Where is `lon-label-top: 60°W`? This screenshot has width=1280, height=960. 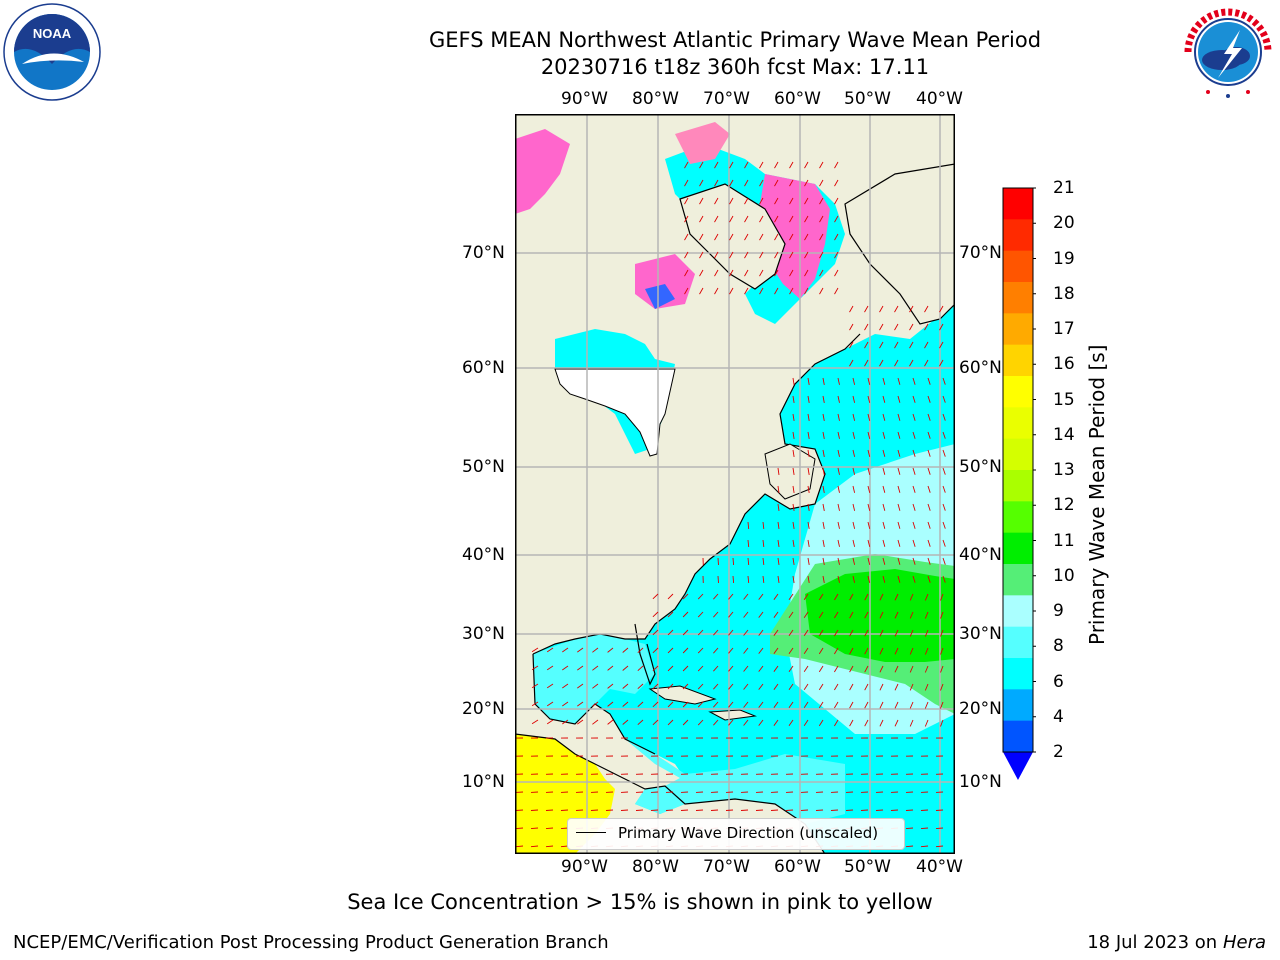
lon-label-top: 60°W is located at coordinates (797, 99).